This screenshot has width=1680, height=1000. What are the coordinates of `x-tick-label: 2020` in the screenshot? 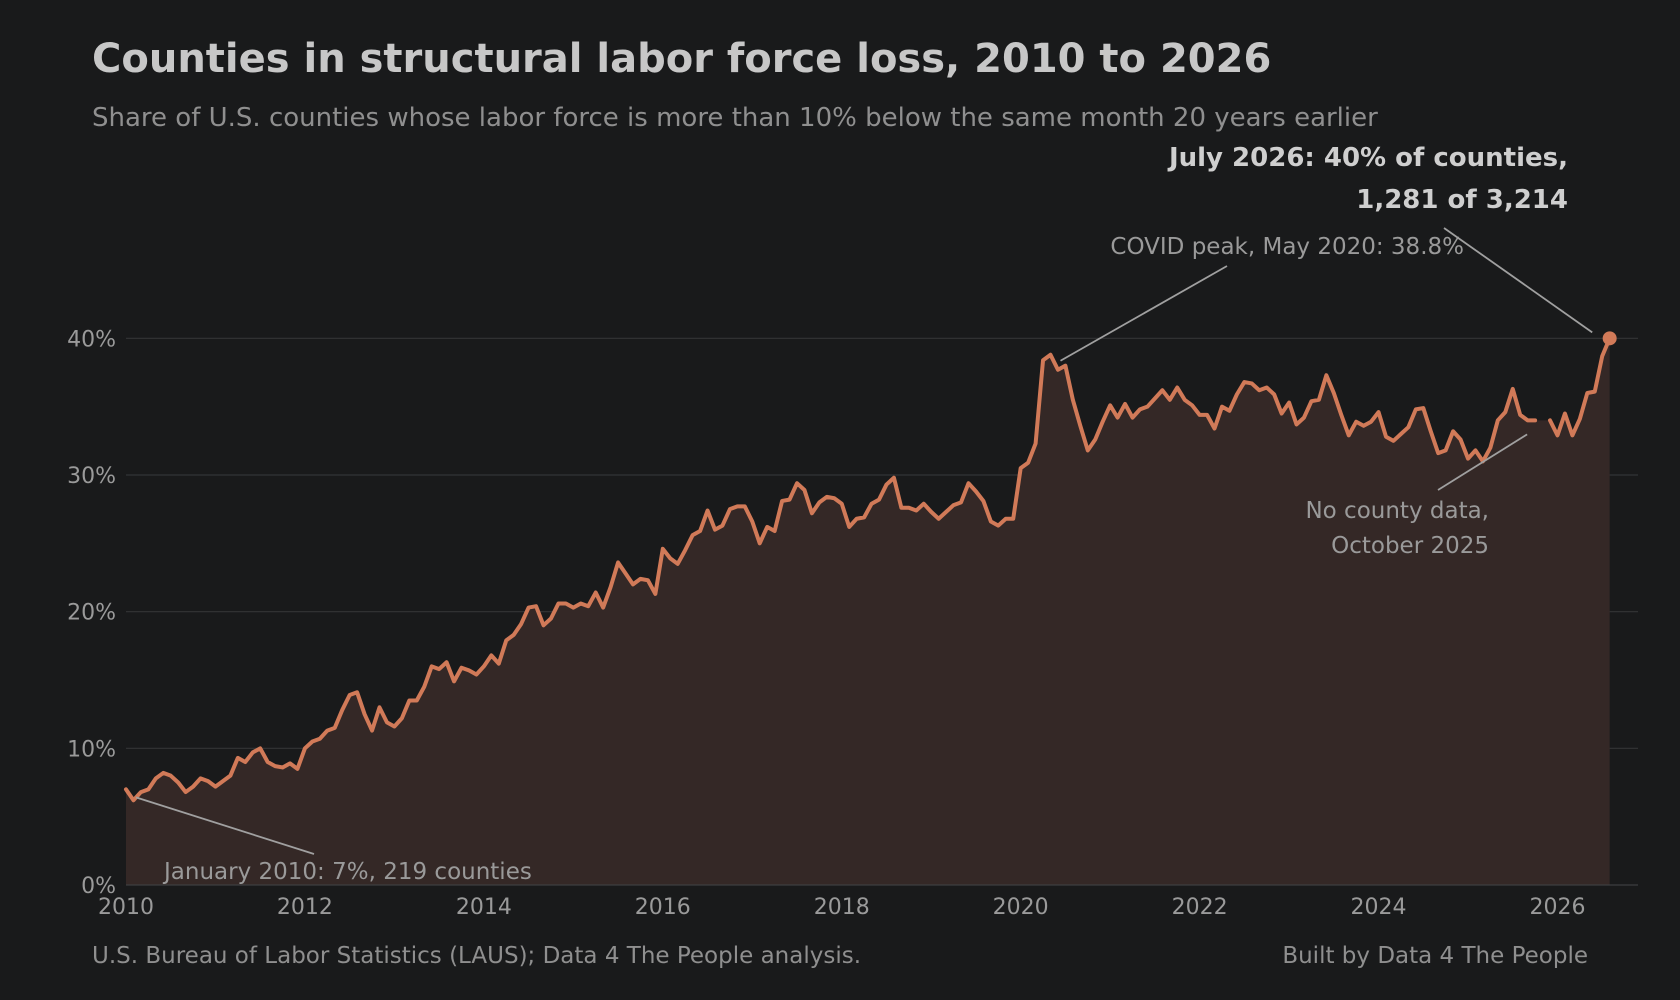 It's located at (1021, 907).